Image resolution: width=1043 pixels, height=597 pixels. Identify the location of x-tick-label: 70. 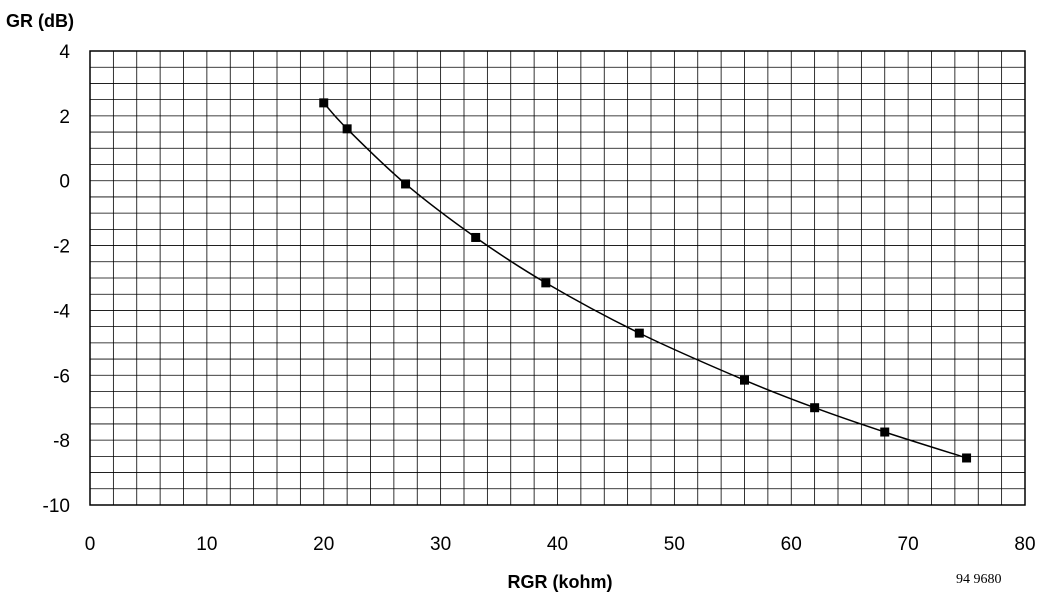
(908, 544).